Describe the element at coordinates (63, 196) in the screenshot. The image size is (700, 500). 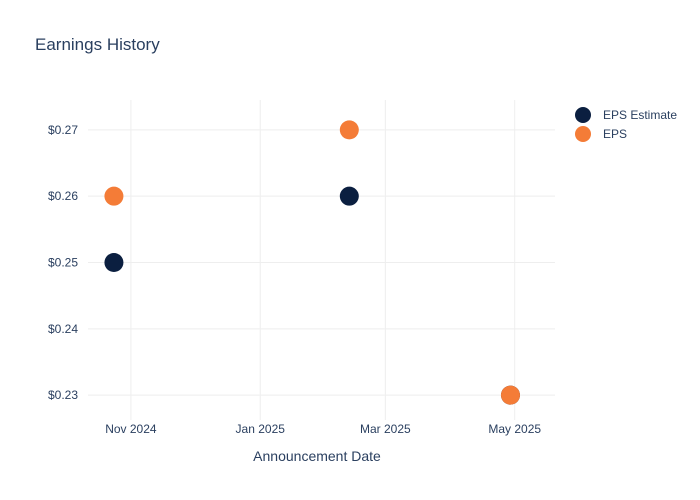
I see `y-tick-label: $0.26` at that location.